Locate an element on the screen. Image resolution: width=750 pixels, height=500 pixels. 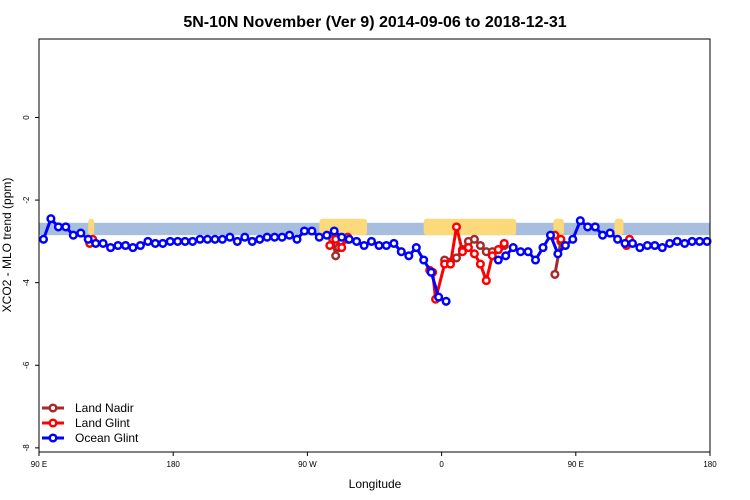
x-axis: 90 E 180 90 W 0 90 E 180 is located at coordinates (374, 460).